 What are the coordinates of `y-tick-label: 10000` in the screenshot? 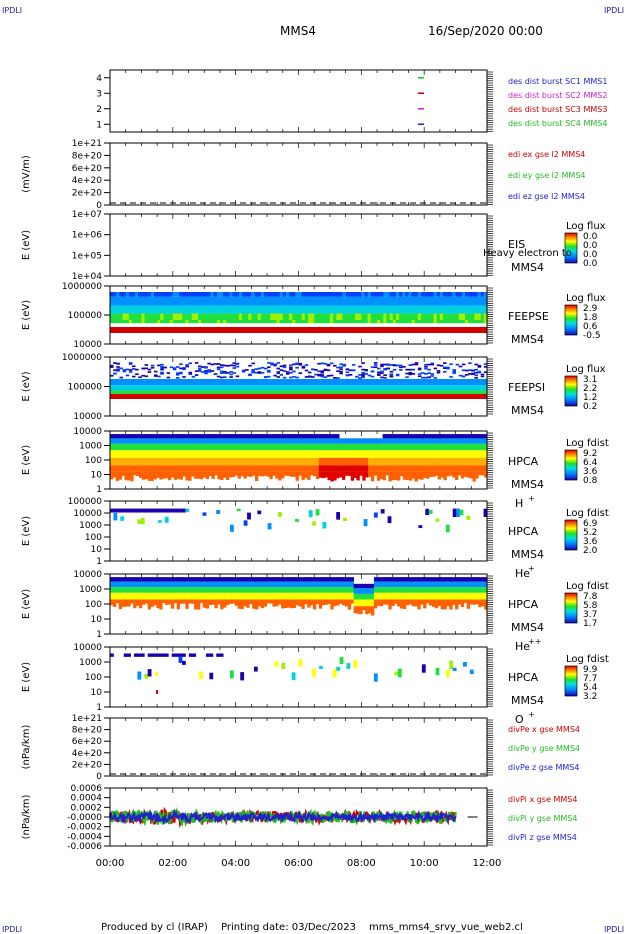 It's located at (87, 648).